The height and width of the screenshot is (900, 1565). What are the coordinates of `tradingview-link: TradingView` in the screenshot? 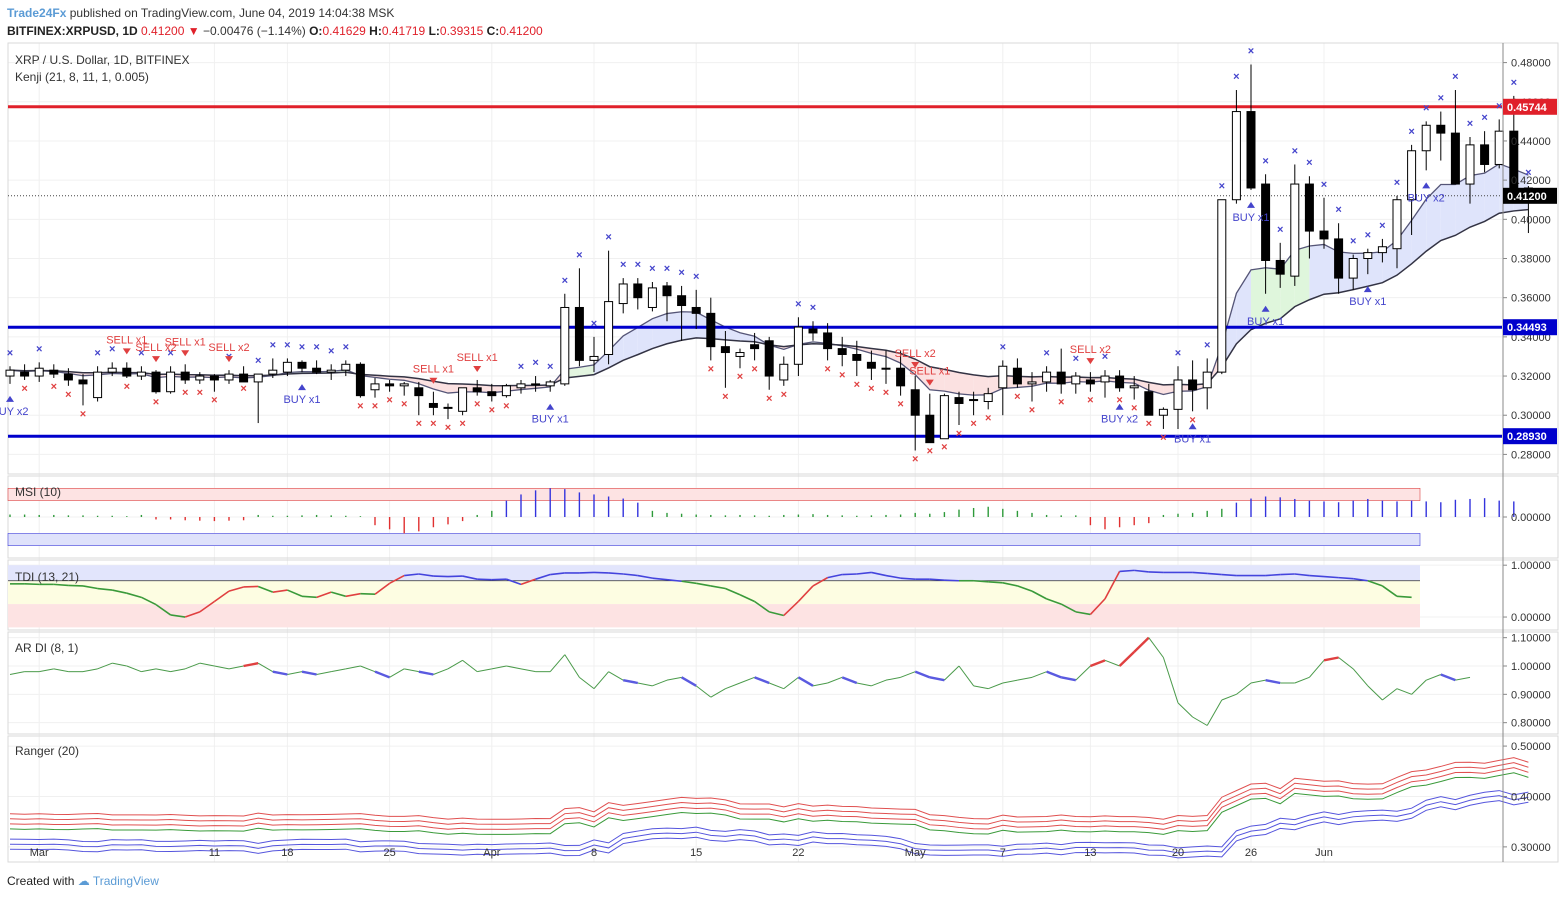 It's located at (125, 881).